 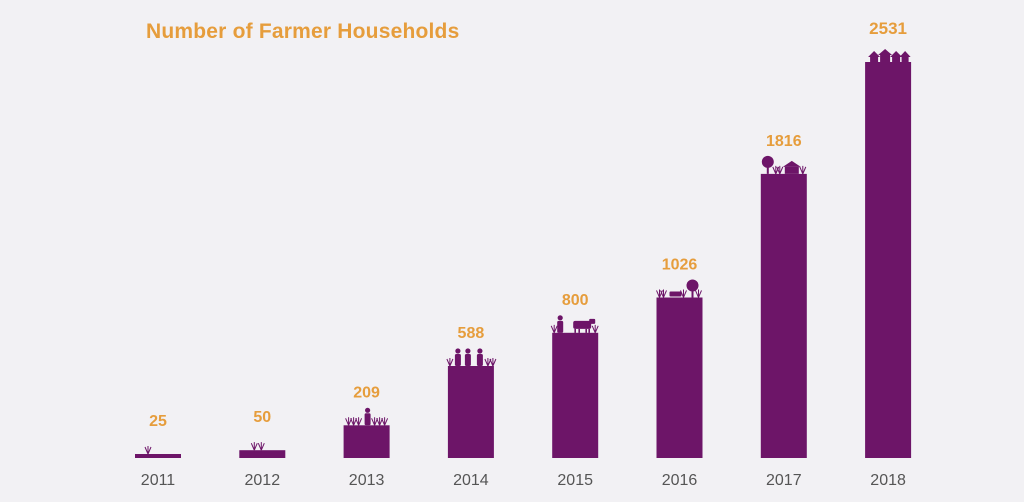 What do you see at coordinates (158, 421) in the screenshot?
I see `value-label: 25` at bounding box center [158, 421].